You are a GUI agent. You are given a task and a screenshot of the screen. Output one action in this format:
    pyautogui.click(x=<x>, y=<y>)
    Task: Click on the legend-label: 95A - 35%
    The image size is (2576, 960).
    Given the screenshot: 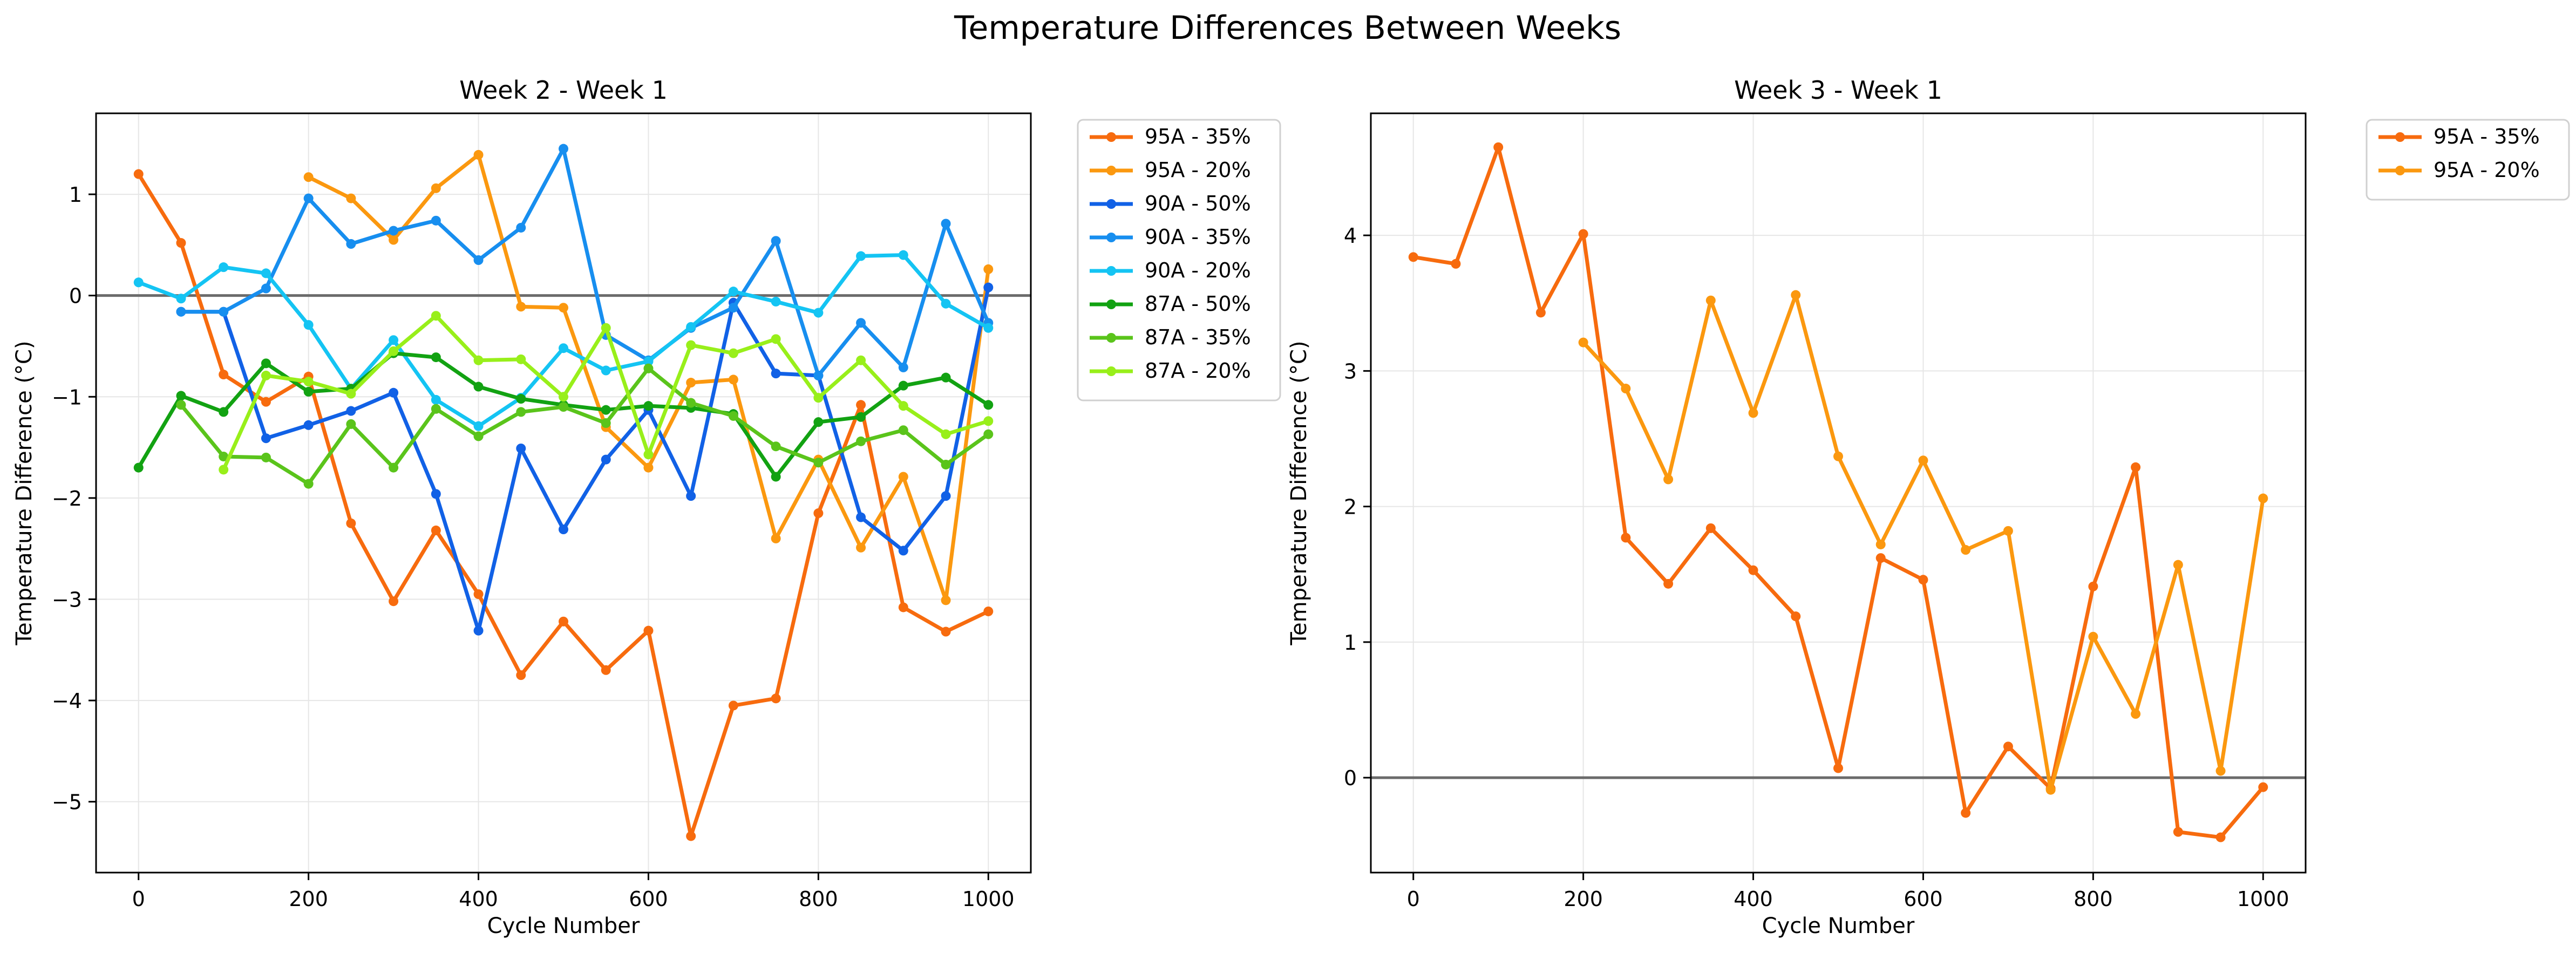 What is the action you would take?
    pyautogui.click(x=2487, y=136)
    